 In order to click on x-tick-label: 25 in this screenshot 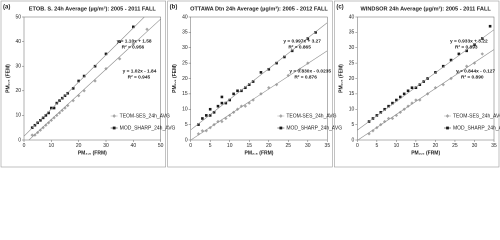, I will do `click(455, 146)`.